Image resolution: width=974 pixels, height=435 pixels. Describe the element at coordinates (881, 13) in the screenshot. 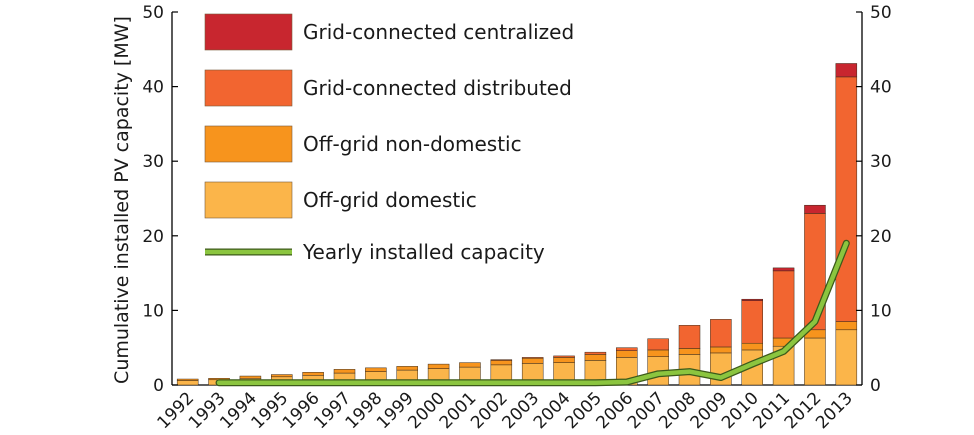

I see `y-tick-label-right: 50` at that location.